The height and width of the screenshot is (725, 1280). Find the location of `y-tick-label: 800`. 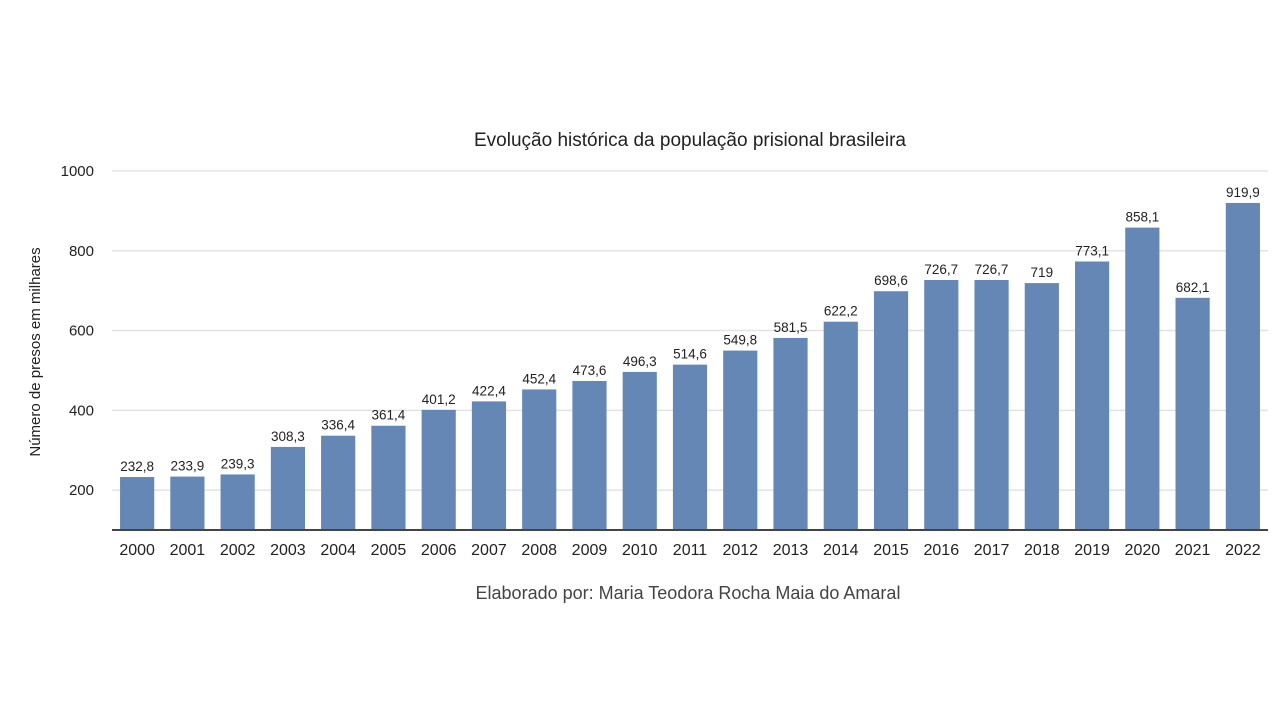

y-tick-label: 800 is located at coordinates (81, 251).